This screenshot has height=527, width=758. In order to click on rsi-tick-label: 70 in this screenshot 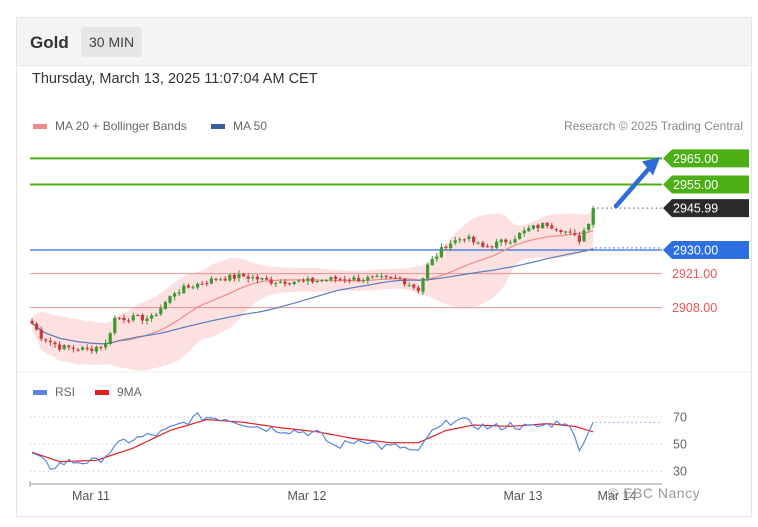, I will do `click(680, 417)`.